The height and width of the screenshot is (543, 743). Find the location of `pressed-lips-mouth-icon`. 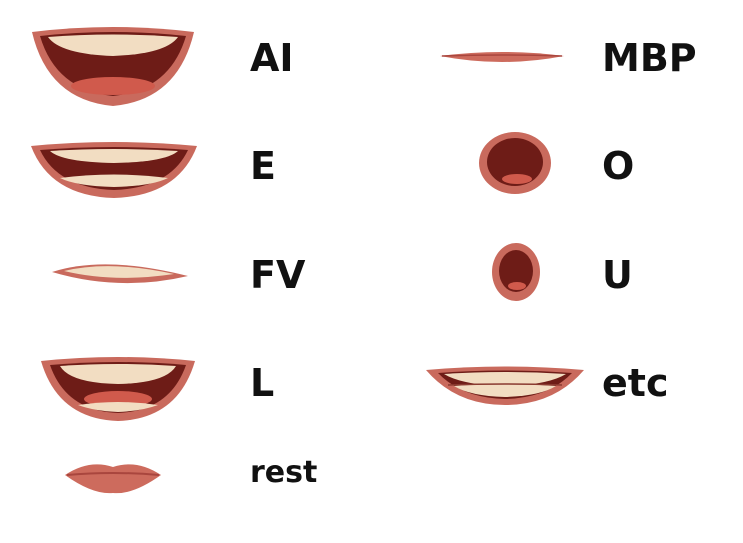

pressed-lips-mouth-icon is located at coordinates (502, 57).